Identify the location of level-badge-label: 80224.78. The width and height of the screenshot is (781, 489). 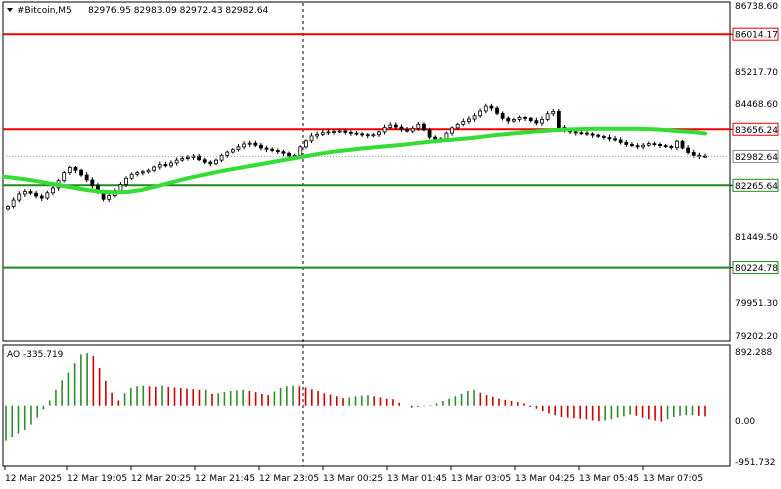
(756, 269).